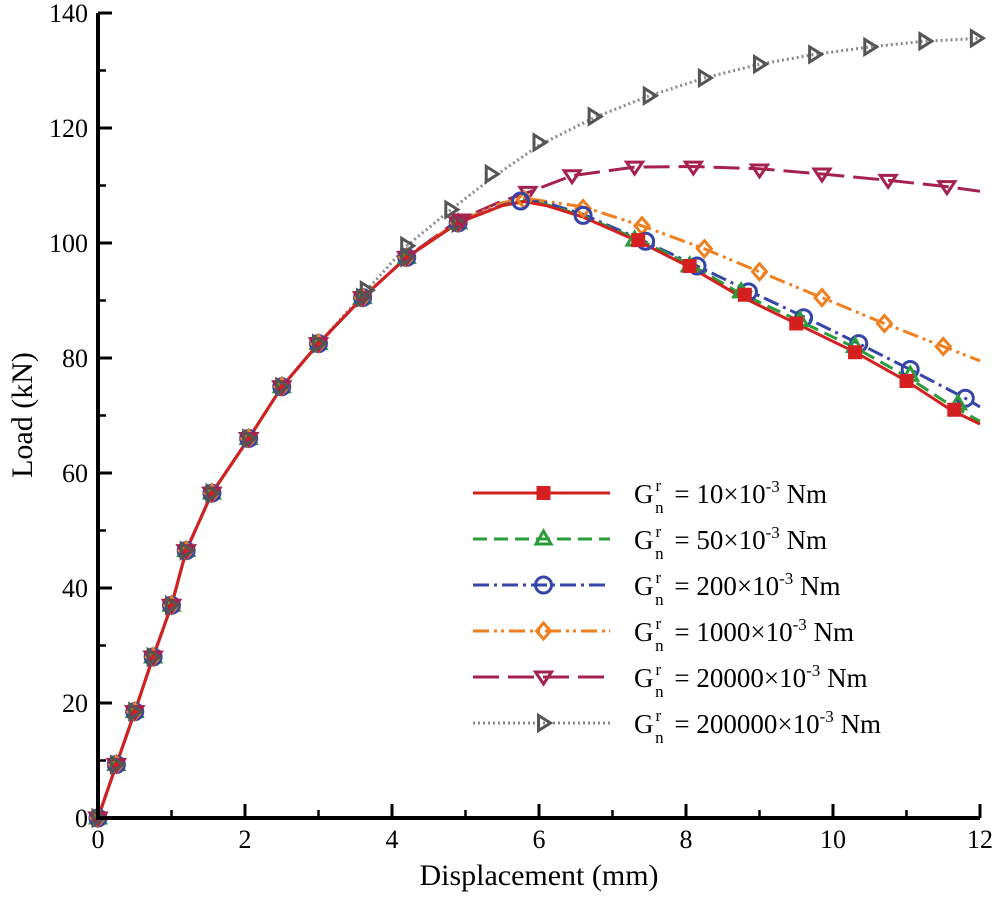 The height and width of the screenshot is (897, 1000). What do you see at coordinates (75, 588) in the screenshot?
I see `y-tick-label-3: 40` at bounding box center [75, 588].